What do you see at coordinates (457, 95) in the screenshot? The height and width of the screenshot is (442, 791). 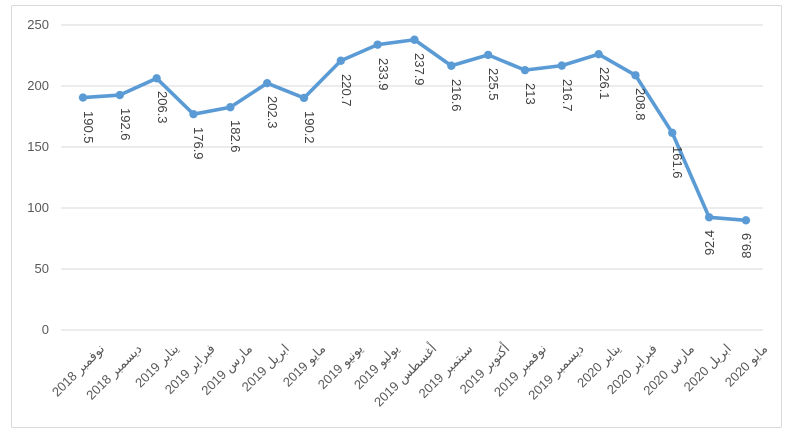 I see `data-label: 216.6` at bounding box center [457, 95].